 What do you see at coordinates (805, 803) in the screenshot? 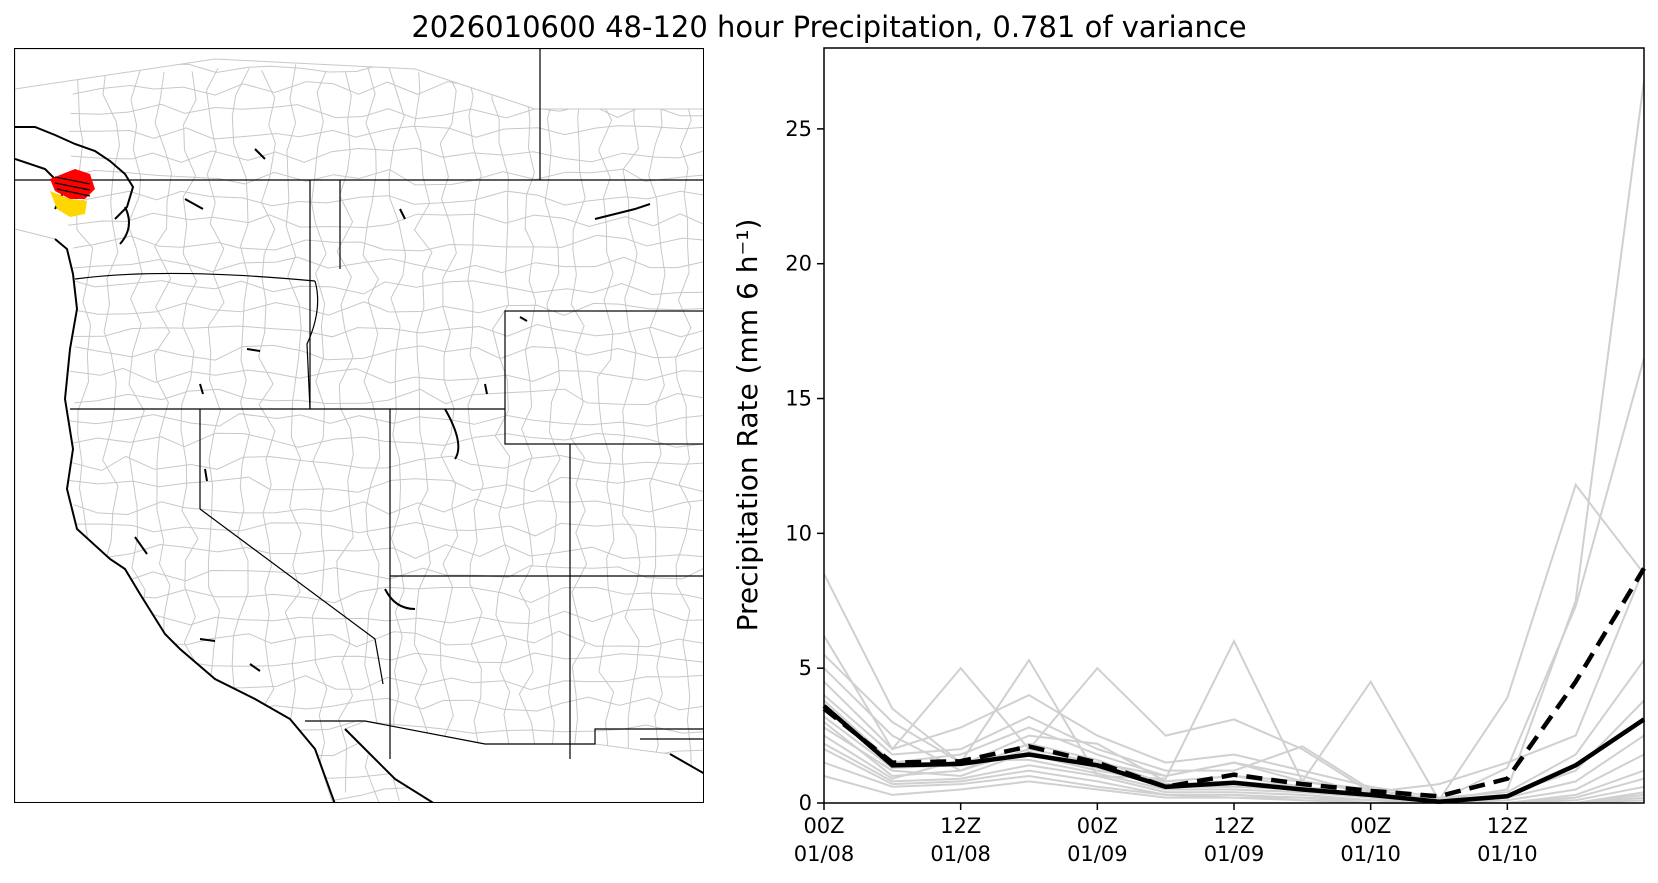
I see `y-tick-label: 0` at bounding box center [805, 803].